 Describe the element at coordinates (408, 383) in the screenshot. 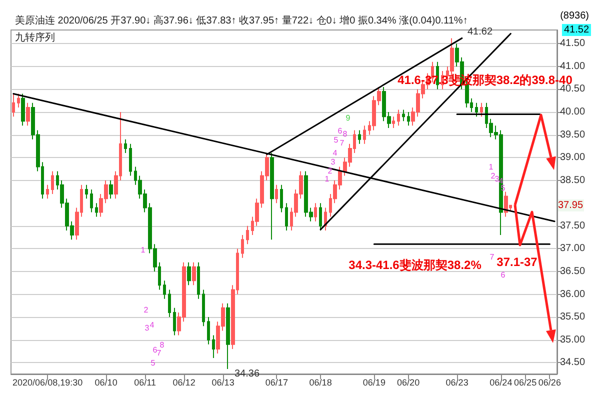

I see `x-tick-label: 06/20` at that location.